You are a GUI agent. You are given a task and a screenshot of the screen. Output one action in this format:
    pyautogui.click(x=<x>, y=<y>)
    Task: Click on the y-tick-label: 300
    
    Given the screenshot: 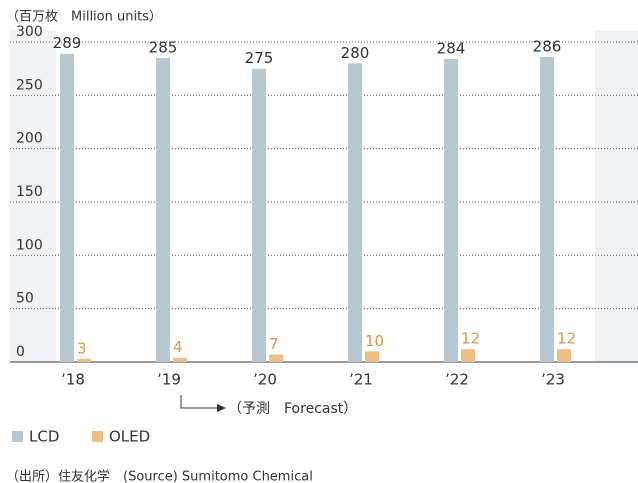 What is the action you would take?
    pyautogui.click(x=29, y=32)
    